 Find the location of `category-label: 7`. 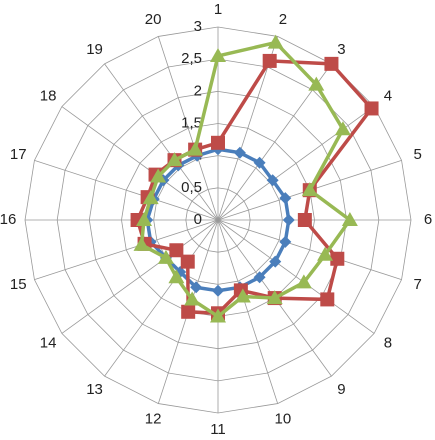

category-label: 7 is located at coordinates (418, 284).